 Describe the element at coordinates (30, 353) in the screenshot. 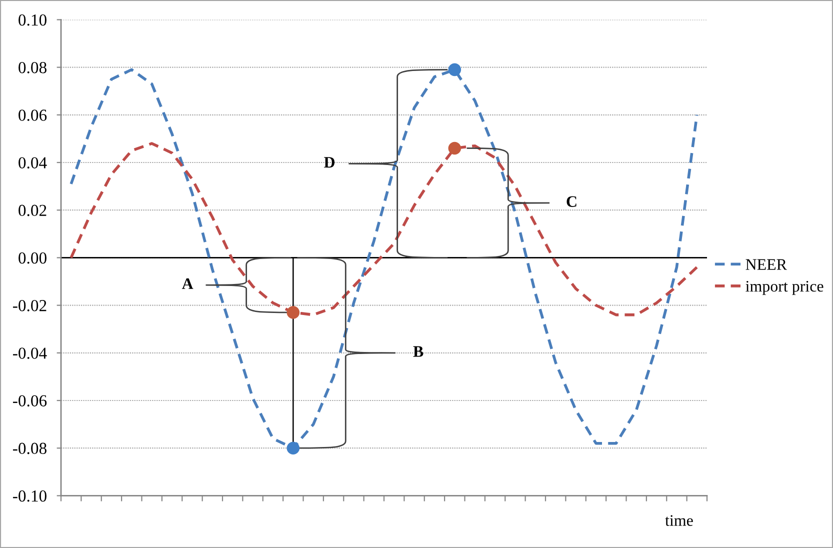

I see `y-tick-label: -0.04` at that location.